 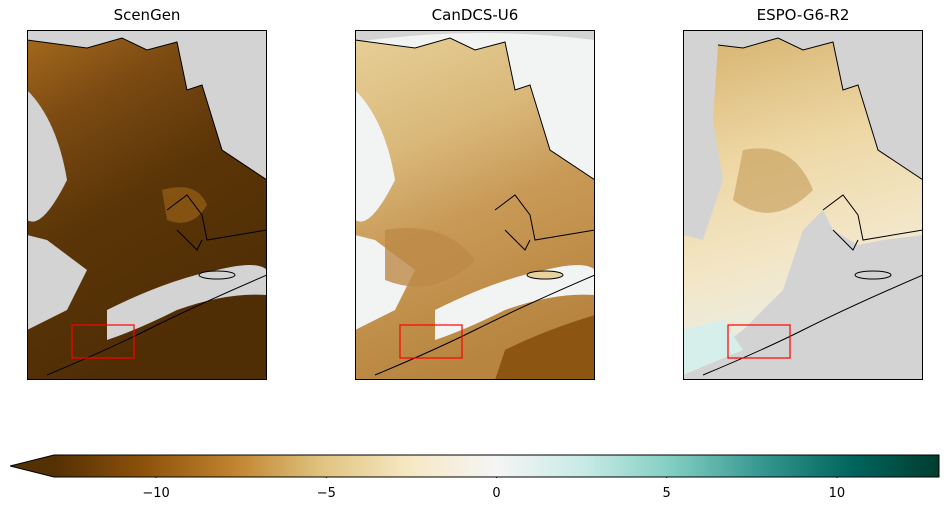 I want to click on maritimes-land, so click(x=545, y=347).